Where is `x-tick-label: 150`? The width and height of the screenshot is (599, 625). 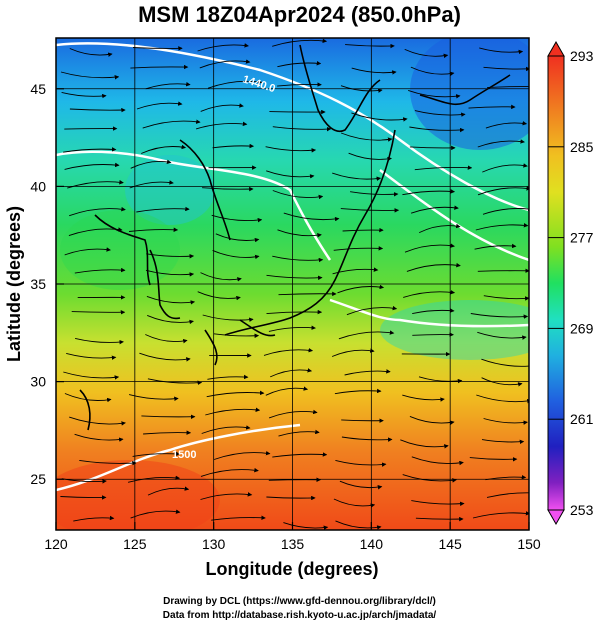
x-tick-label: 150 is located at coordinates (529, 544).